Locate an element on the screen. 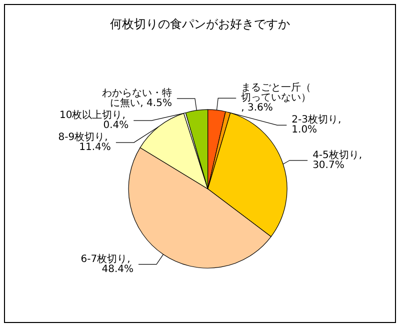  data-label: , 3.6% is located at coordinates (257, 108).